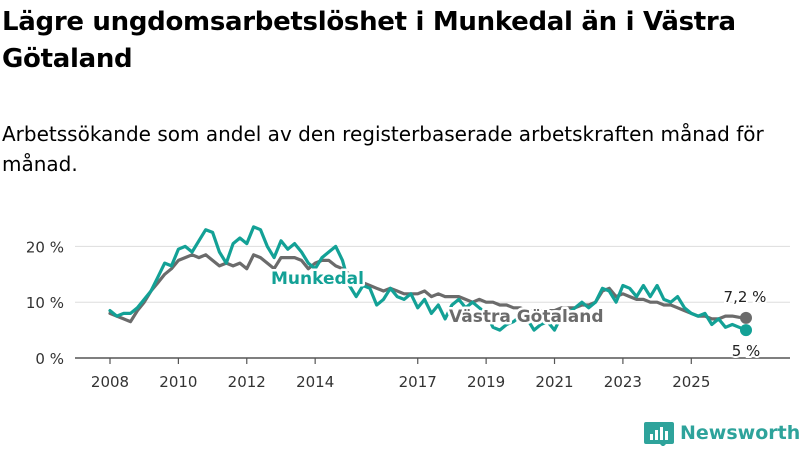  What do you see at coordinates (745, 297) in the screenshot?
I see `end-label-vastra-gotaland: 7,2 %` at bounding box center [745, 297].